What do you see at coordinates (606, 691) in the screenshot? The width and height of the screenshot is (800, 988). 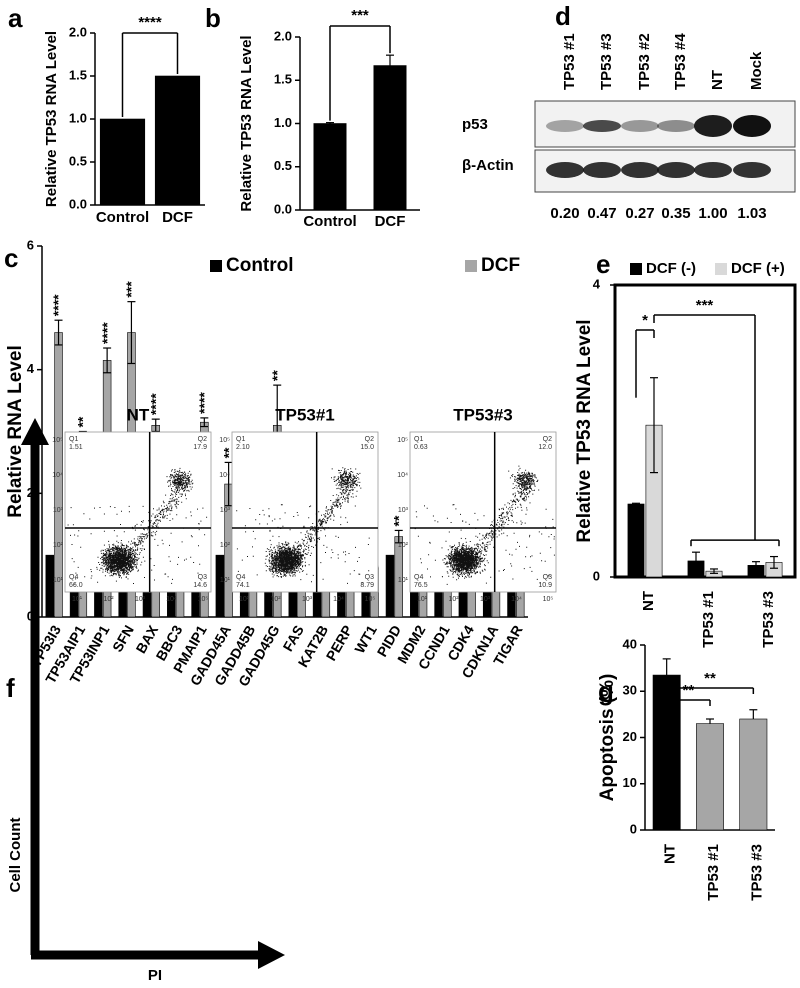 I see `panel-label: g` at bounding box center [606, 691].